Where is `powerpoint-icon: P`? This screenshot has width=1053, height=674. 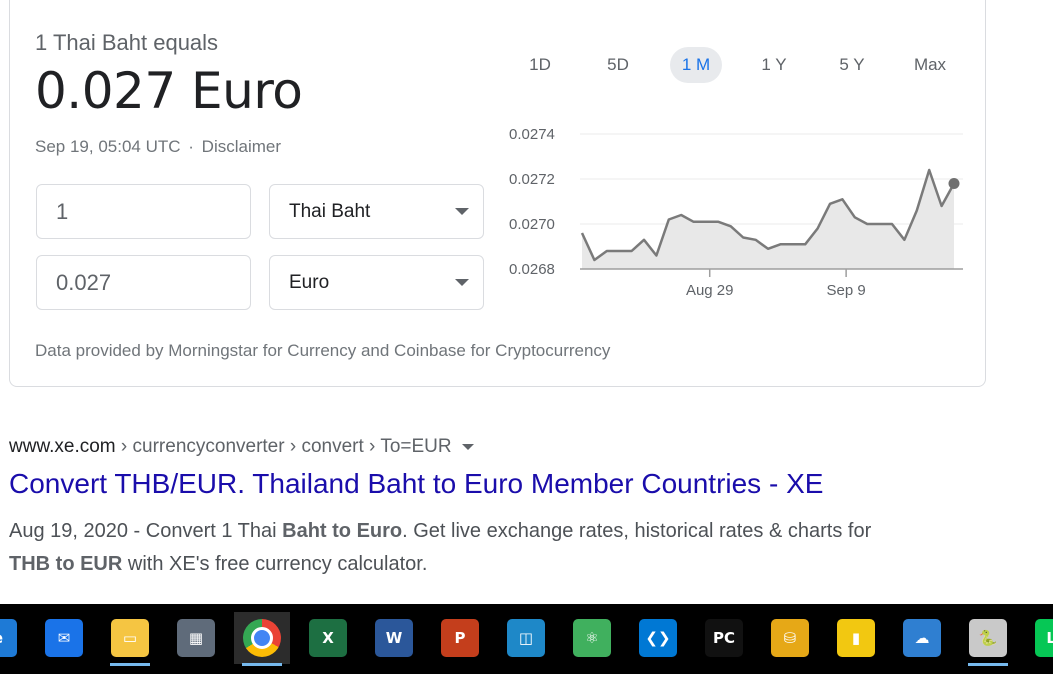
powerpoint-icon: P is located at coordinates (460, 638).